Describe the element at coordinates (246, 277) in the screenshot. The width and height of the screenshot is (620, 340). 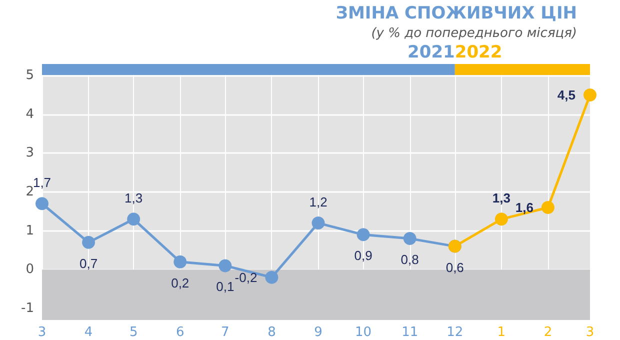
I see `data-label: -0,2` at that location.